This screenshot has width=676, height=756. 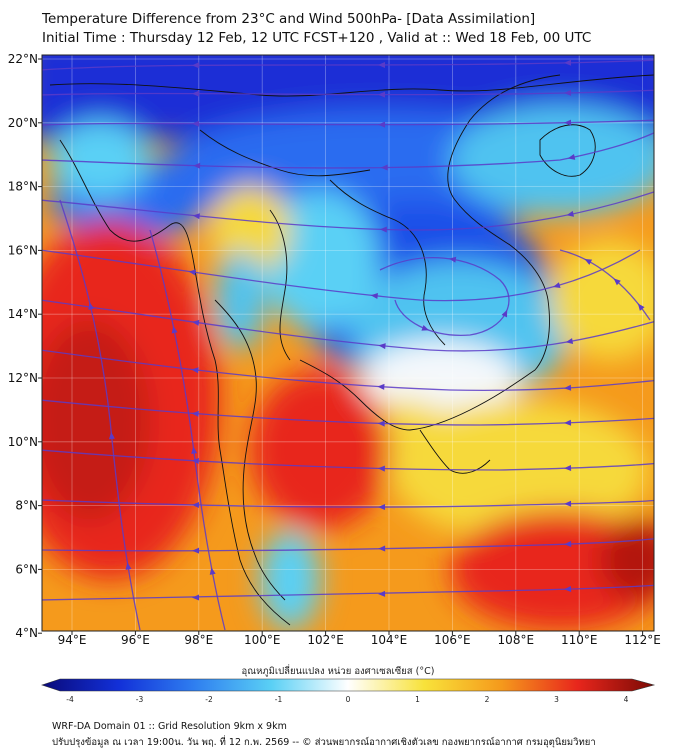 I want to click on colorbar-tick-label: -2, so click(x=209, y=699).